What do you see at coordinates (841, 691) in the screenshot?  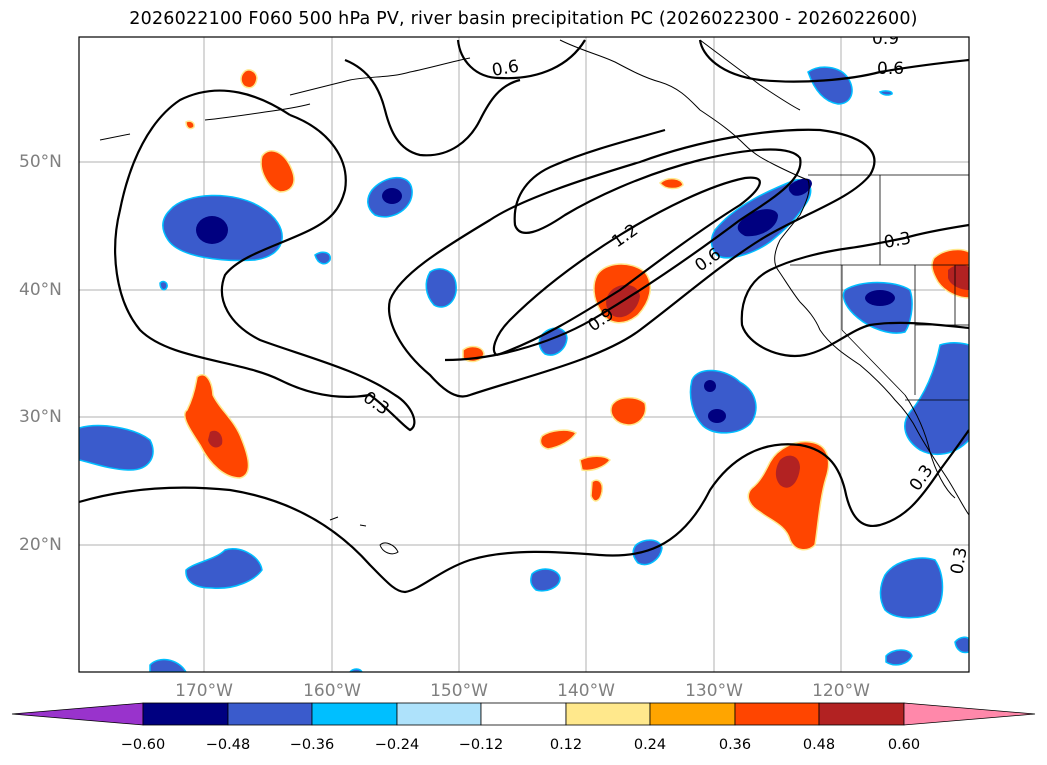 I see `lon-label: 120°W` at bounding box center [841, 691].